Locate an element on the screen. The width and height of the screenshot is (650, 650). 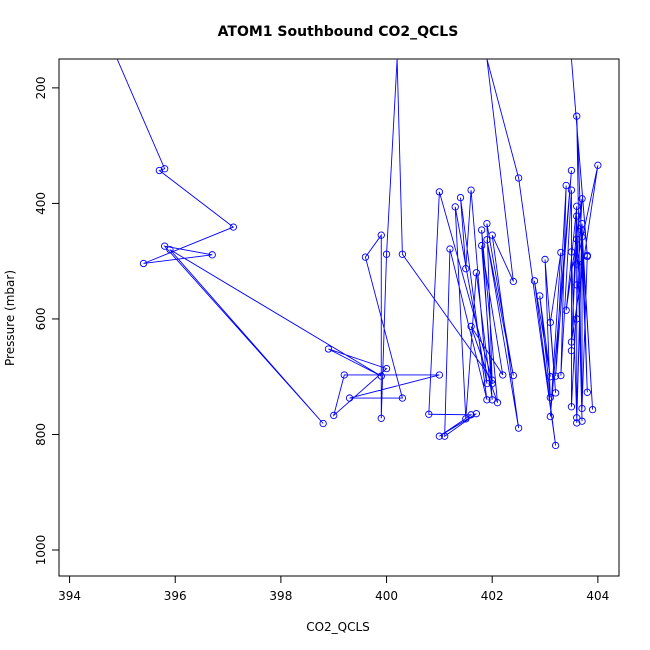
x-tick-label: 404 is located at coordinates (597, 596).